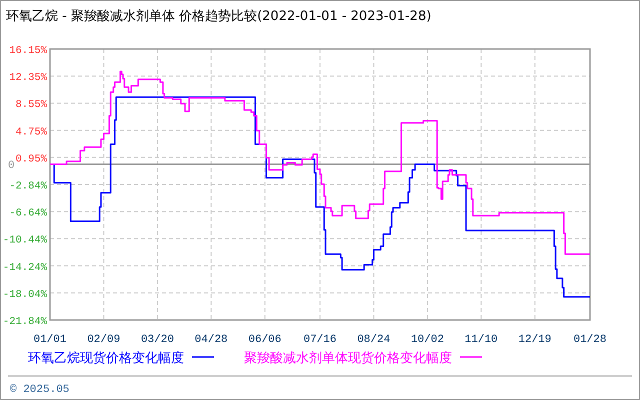  I want to click on legend-label: 聚羧酸减水剂单体现货价格变化幅度, so click(348, 358).